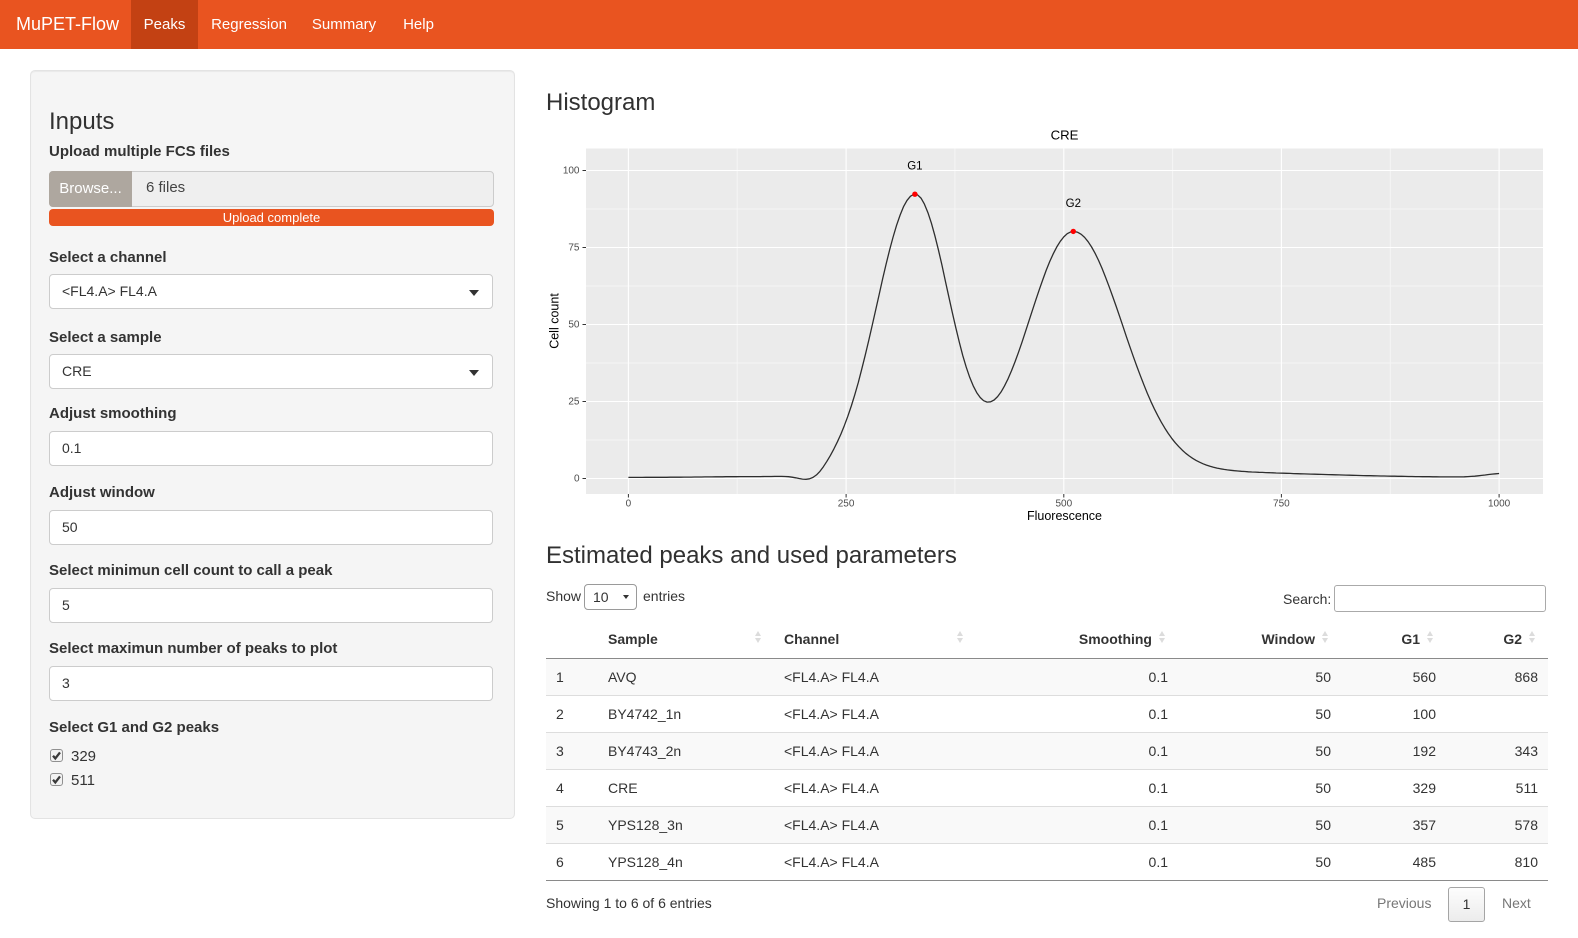 The width and height of the screenshot is (1578, 938). Describe the element at coordinates (914, 167) in the screenshot. I see `svg-text: G1` at that location.